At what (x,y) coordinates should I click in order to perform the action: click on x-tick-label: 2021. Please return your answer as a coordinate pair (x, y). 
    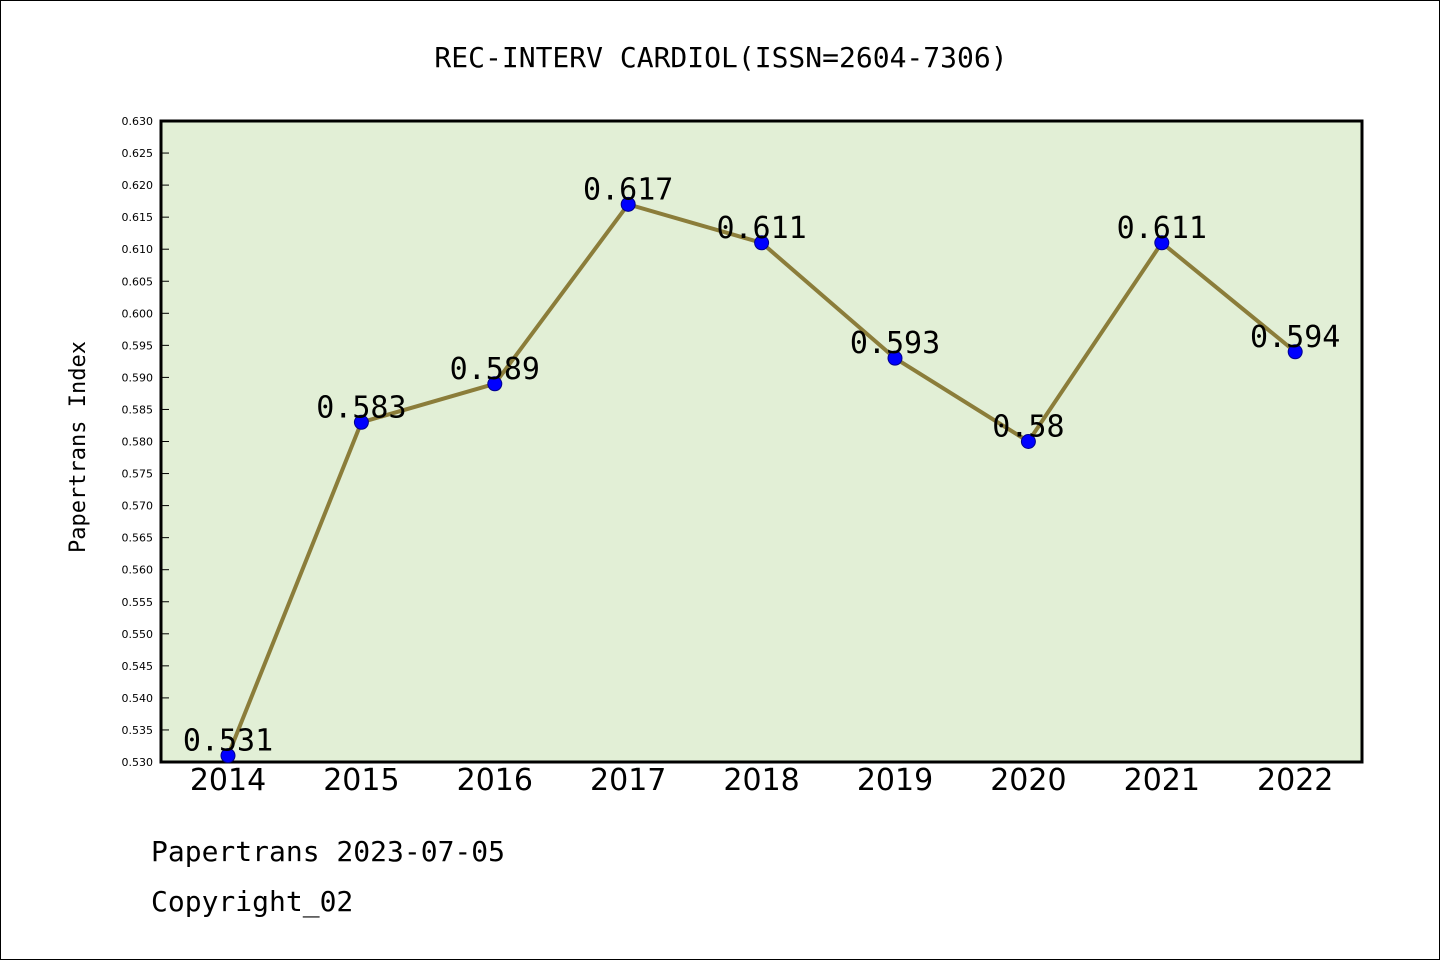
    Looking at the image, I should click on (1162, 780).